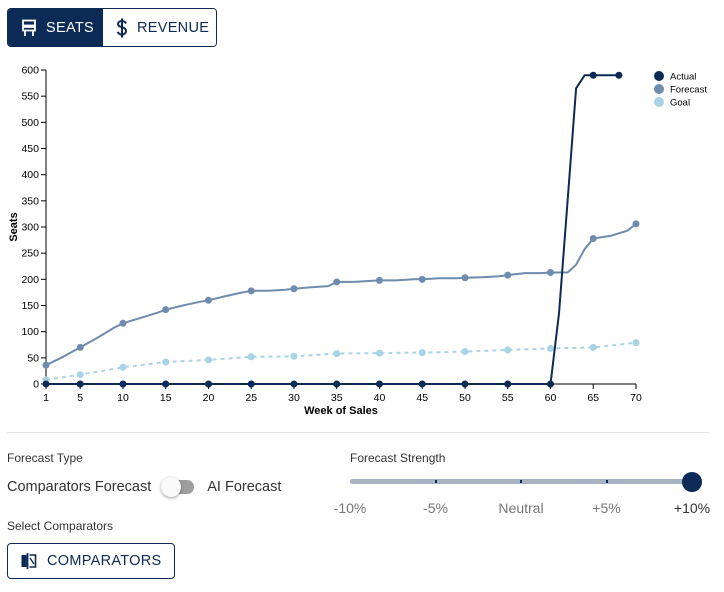 This screenshot has width=724, height=592. Describe the element at coordinates (244, 487) in the screenshot. I see `ai-forecast-option: AI Forecast` at that location.